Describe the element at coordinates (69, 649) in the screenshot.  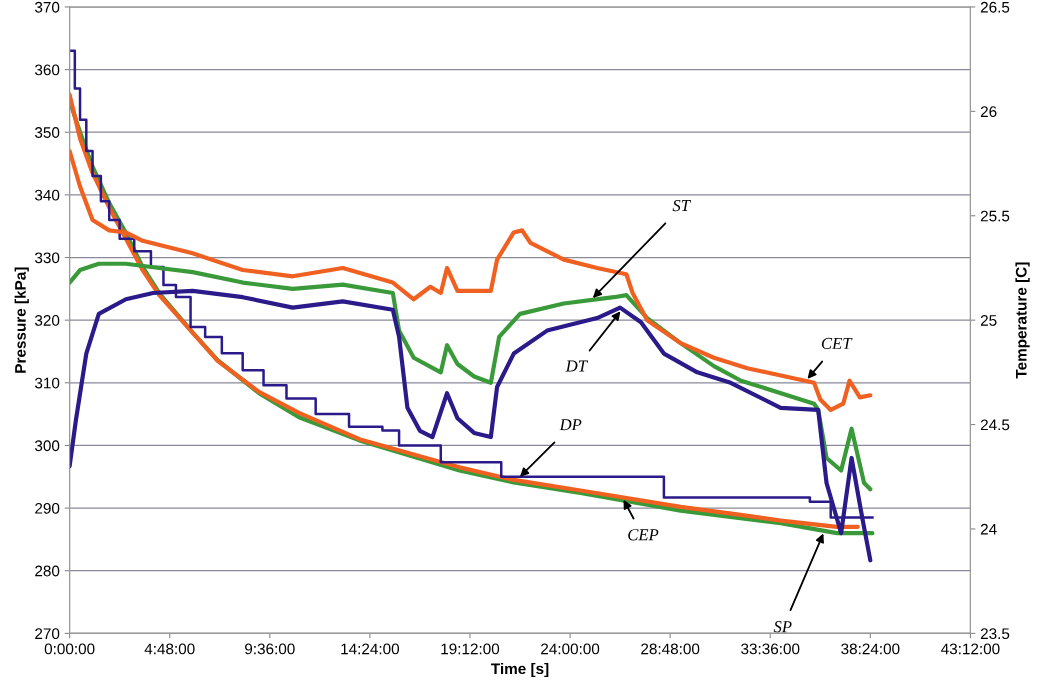
I see `x-tick-label: 0:00:00` at that location.